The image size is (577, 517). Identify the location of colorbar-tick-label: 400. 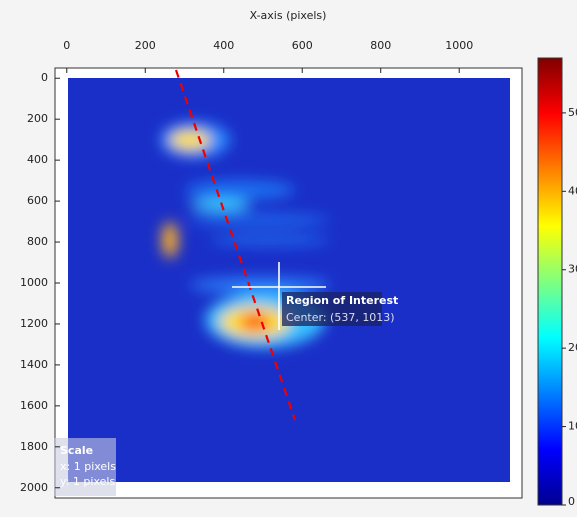
(572, 190).